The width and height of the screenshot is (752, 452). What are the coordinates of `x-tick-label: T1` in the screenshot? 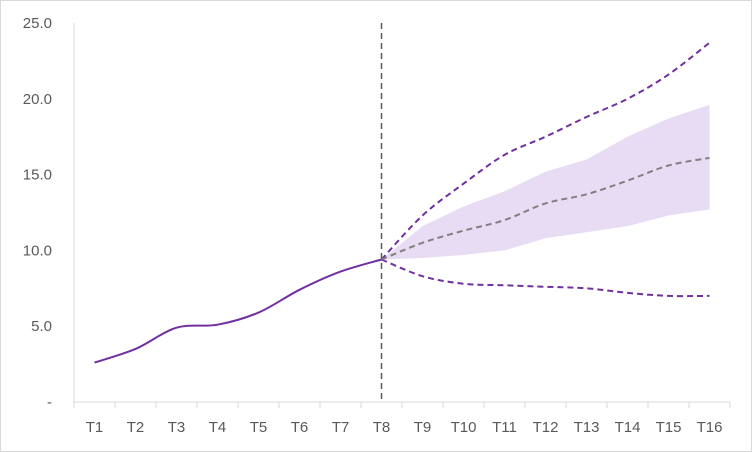 It's located at (95, 427).